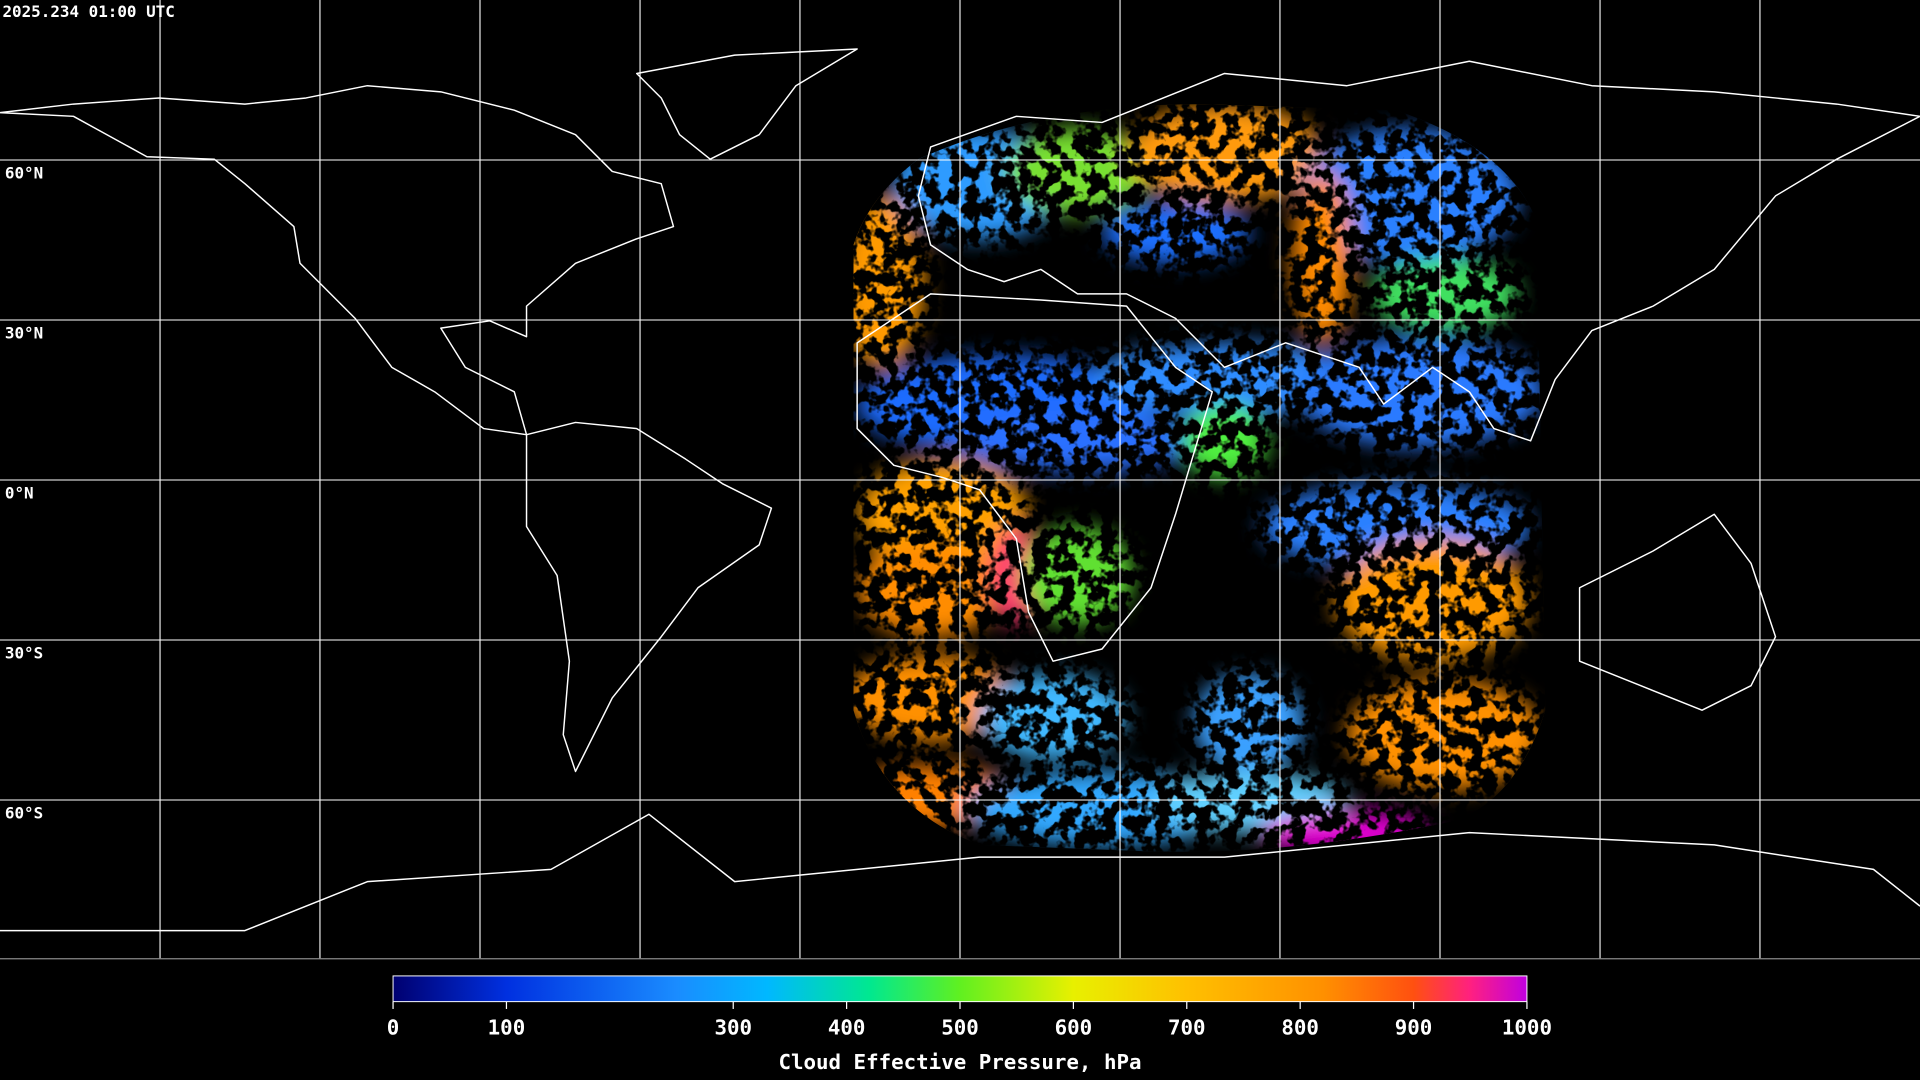 The height and width of the screenshot is (1080, 1920). Describe the element at coordinates (960, 1028) in the screenshot. I see `colorbar-tick-label: 500` at that location.